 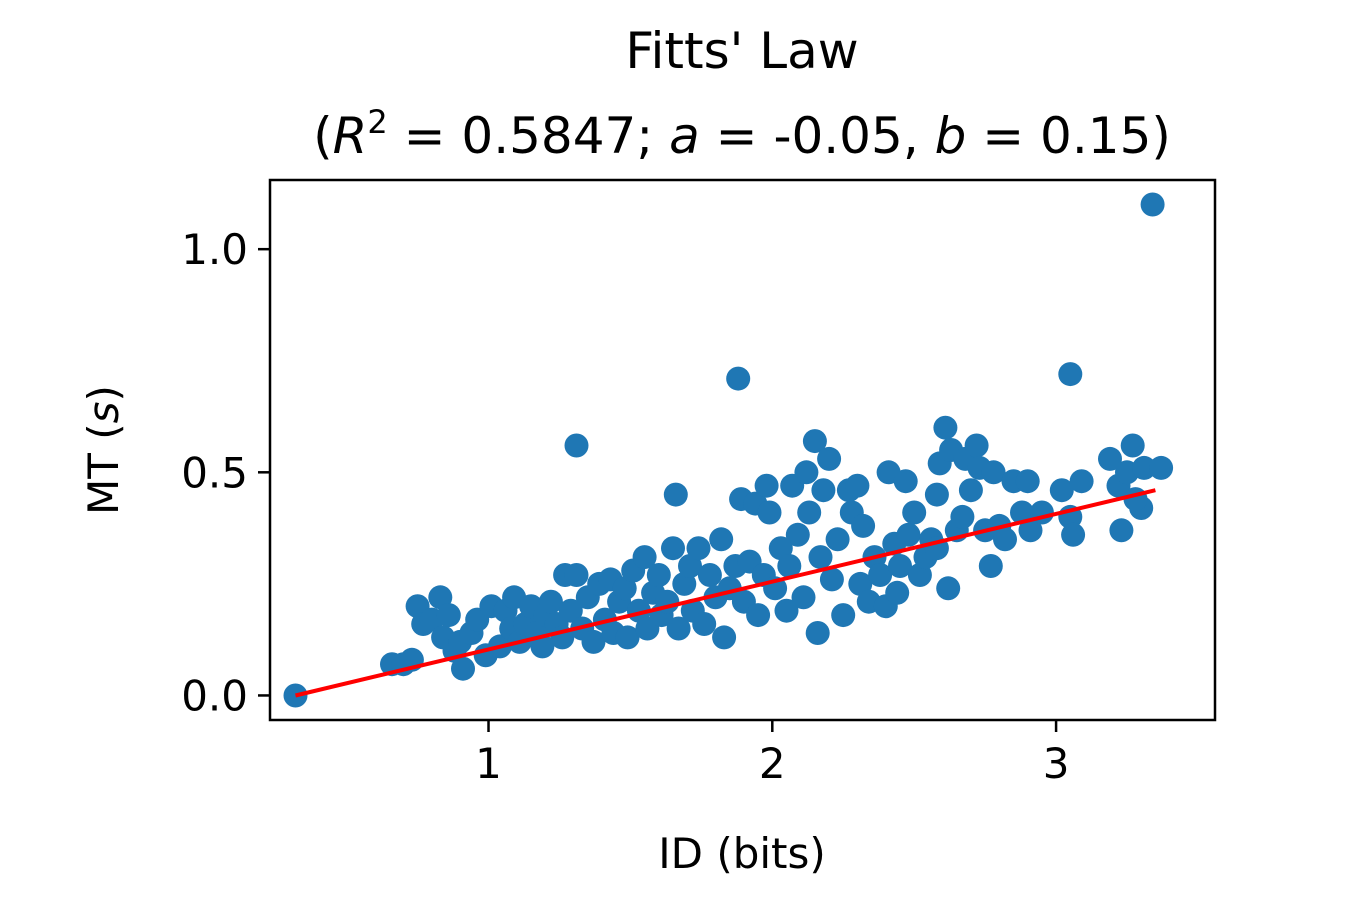 What do you see at coordinates (742, 134) in the screenshot?
I see `chart-subtitle: (R2 = 0.5847; a = -0.05, b = 0.15)` at bounding box center [742, 134].